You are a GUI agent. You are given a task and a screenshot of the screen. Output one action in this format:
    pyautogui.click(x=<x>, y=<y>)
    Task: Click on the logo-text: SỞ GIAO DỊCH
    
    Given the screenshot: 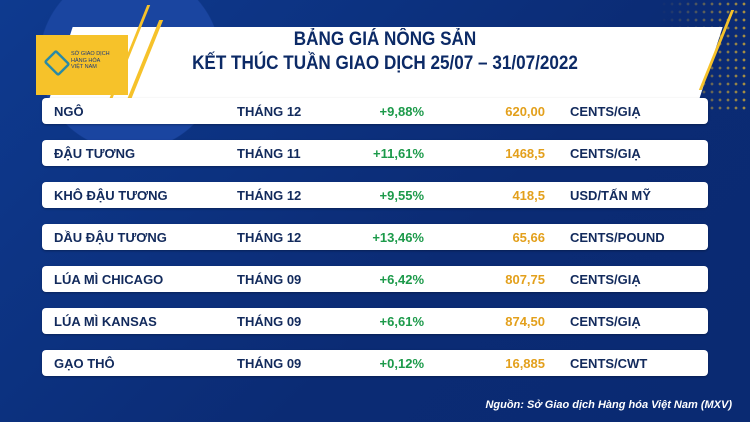 What is the action you would take?
    pyautogui.click(x=90, y=54)
    